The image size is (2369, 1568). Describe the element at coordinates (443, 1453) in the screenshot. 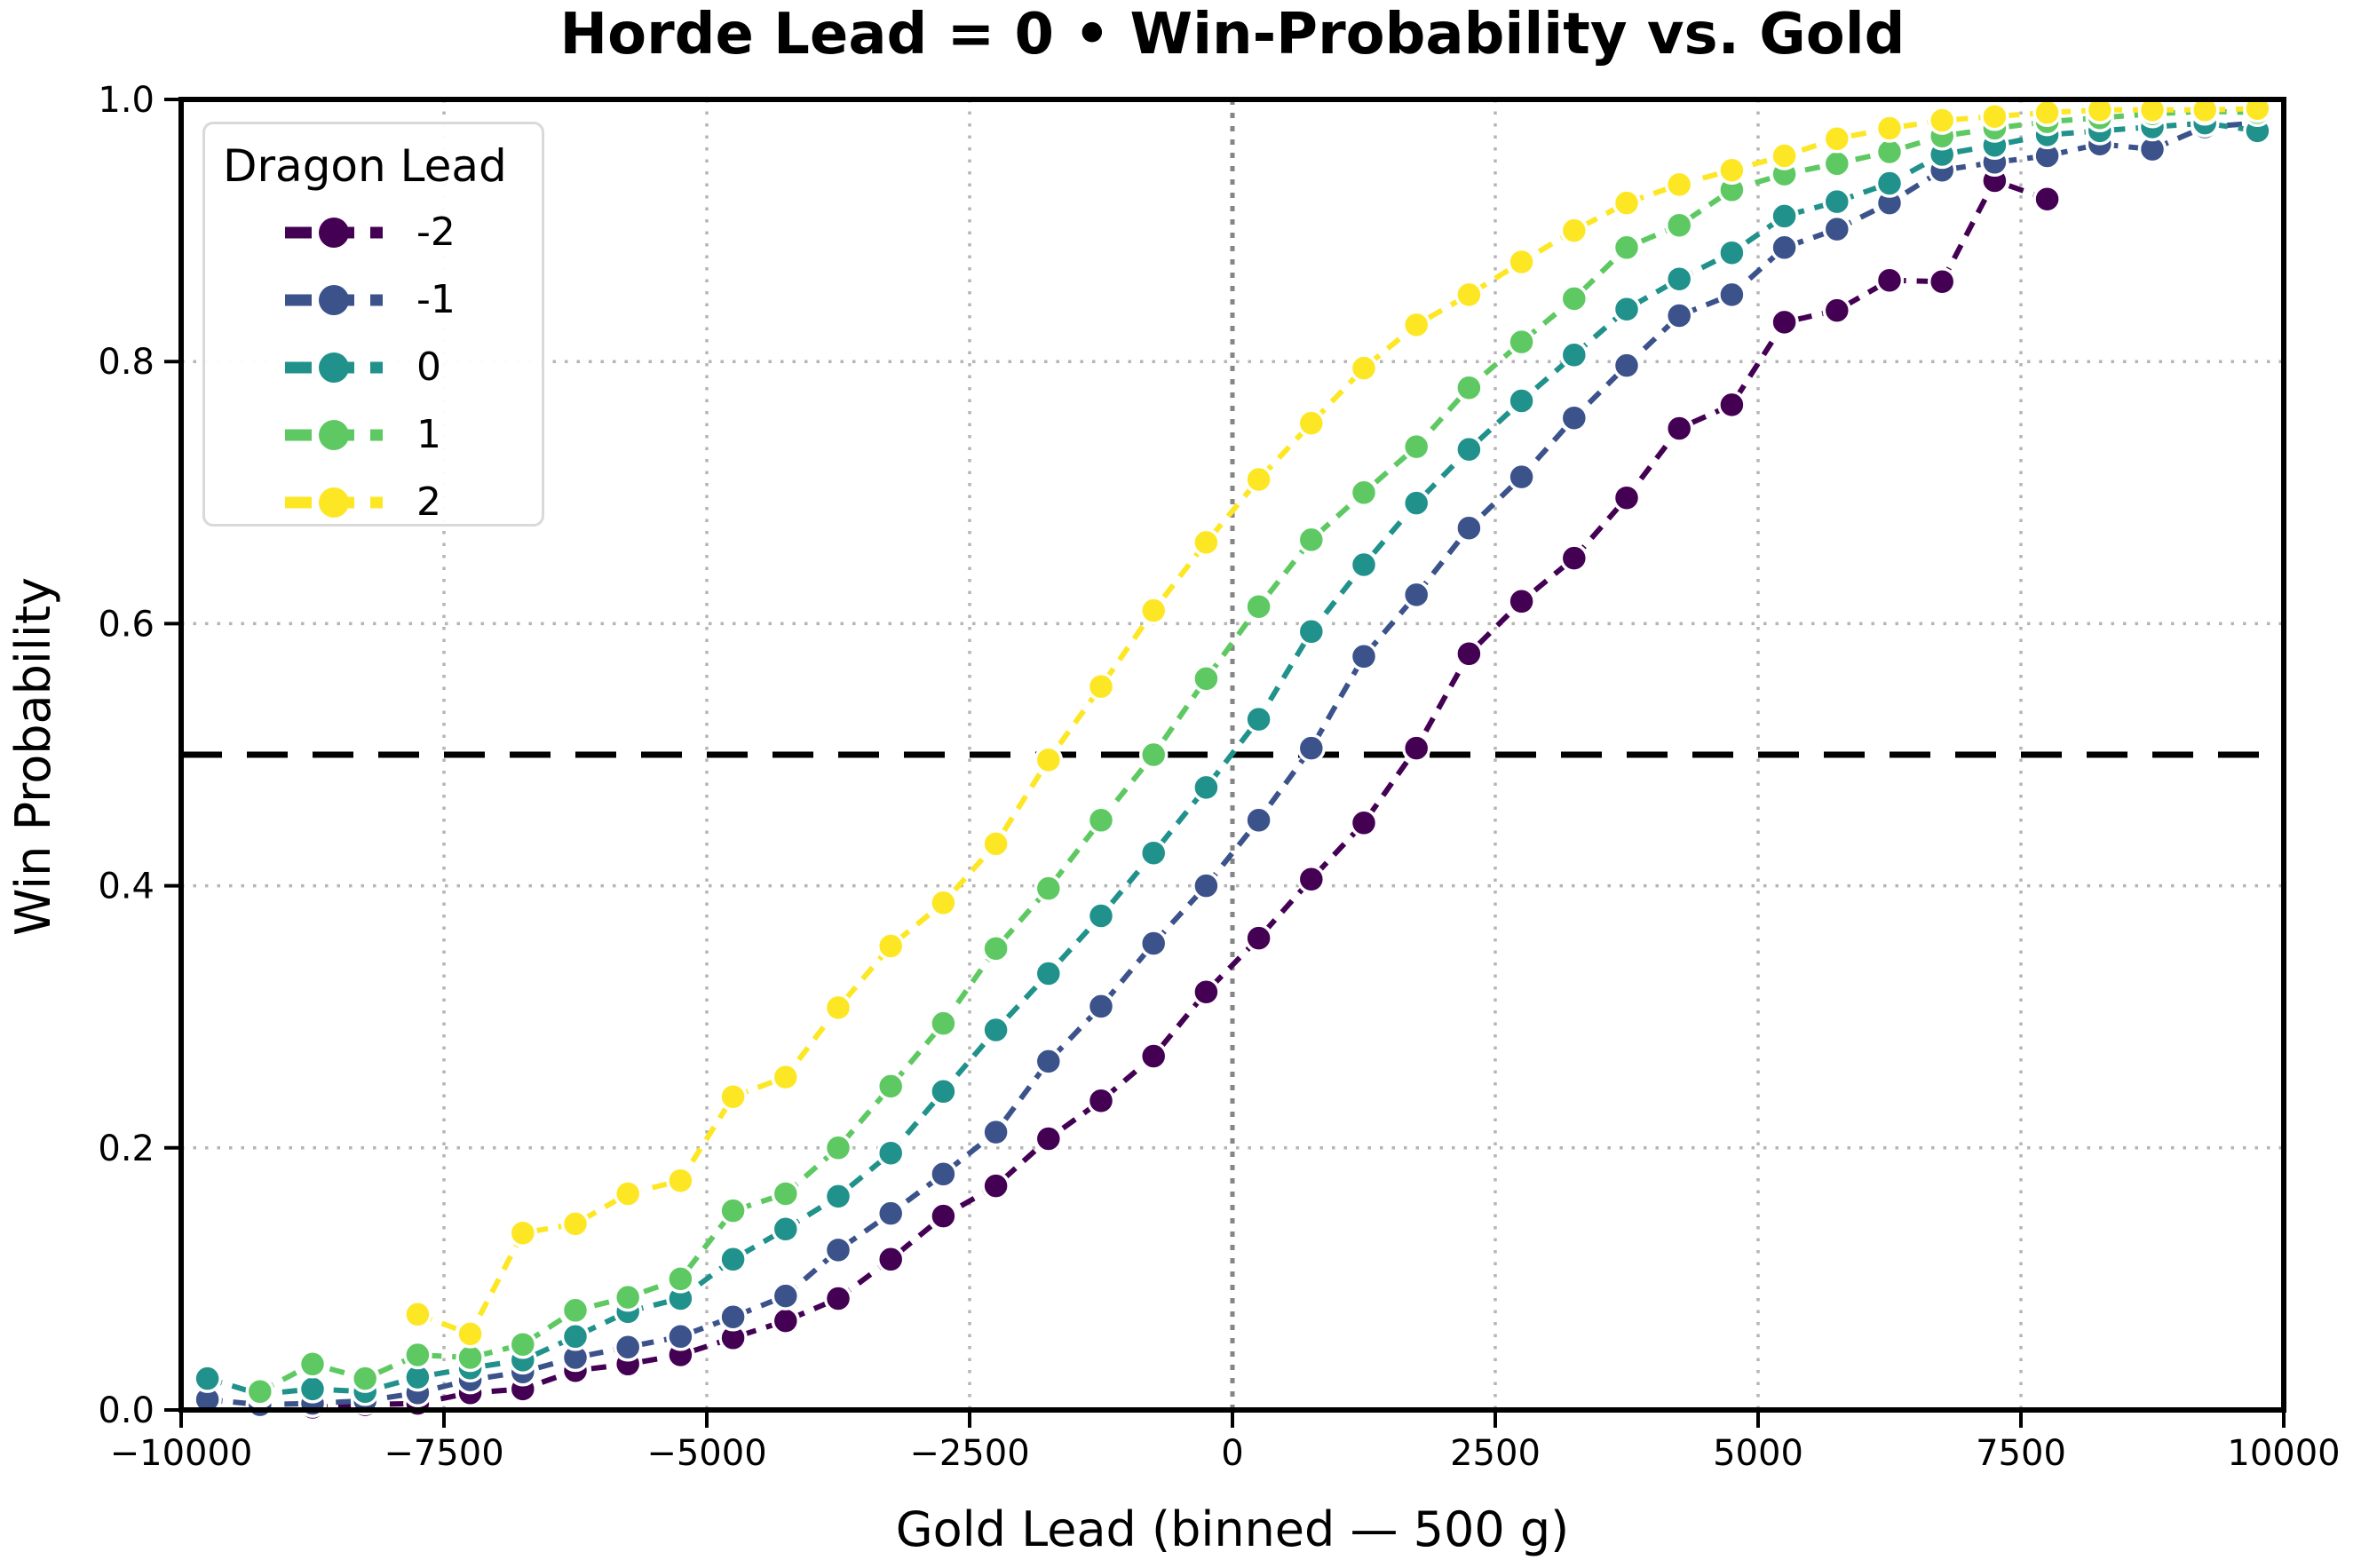

I see `x-tick-label: −7500` at that location.